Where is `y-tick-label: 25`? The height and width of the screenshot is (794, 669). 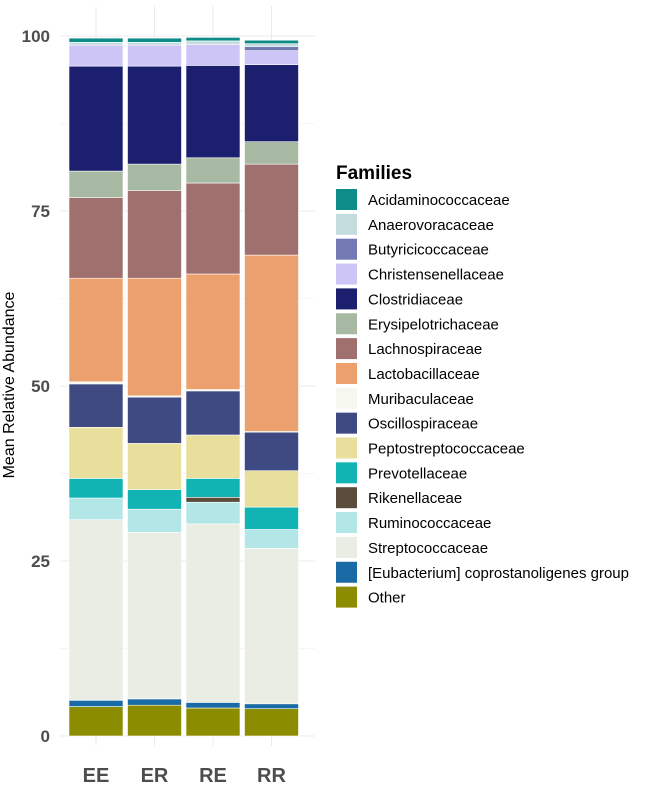 y-tick-label: 25 is located at coordinates (40, 561).